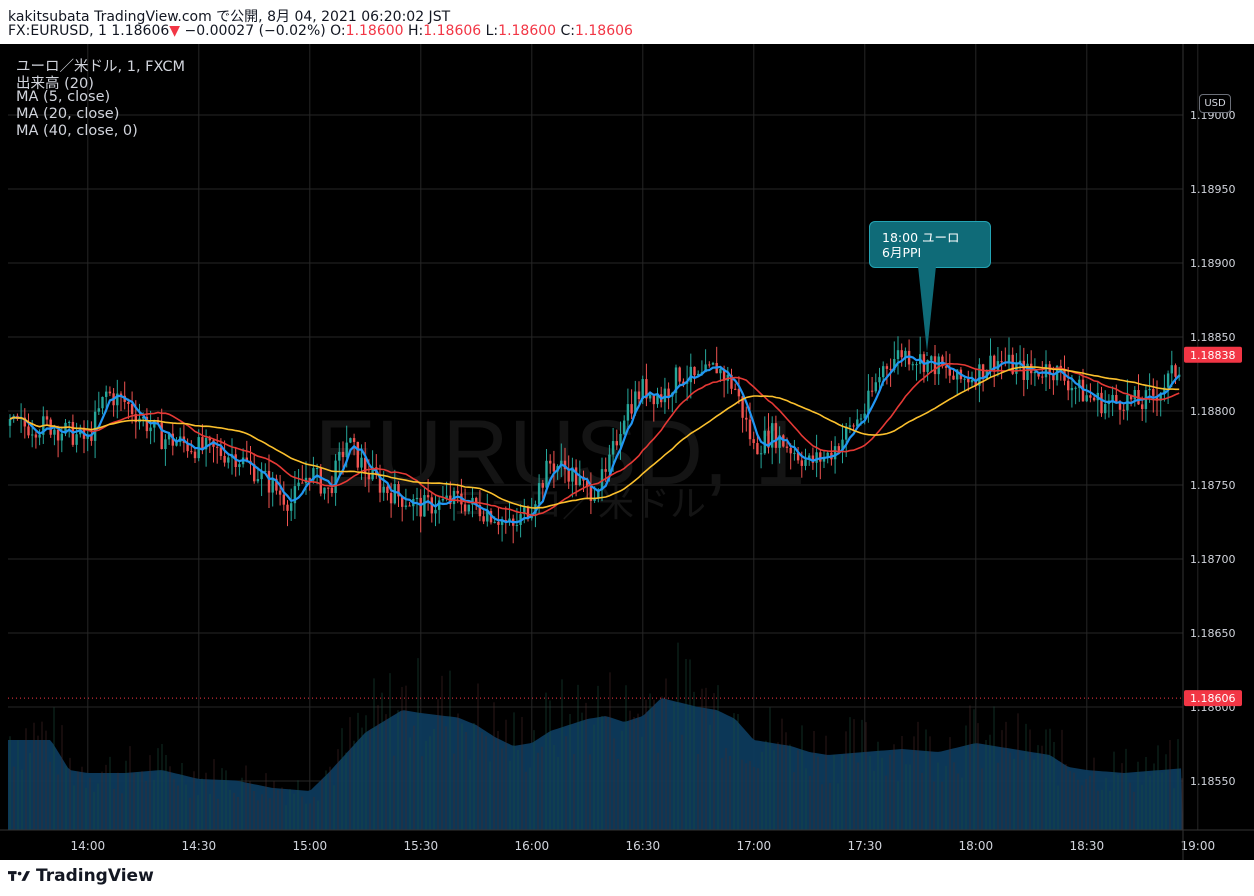 The image size is (1254, 896). What do you see at coordinates (1215, 103) in the screenshot?
I see `currency-button: USD` at bounding box center [1215, 103].